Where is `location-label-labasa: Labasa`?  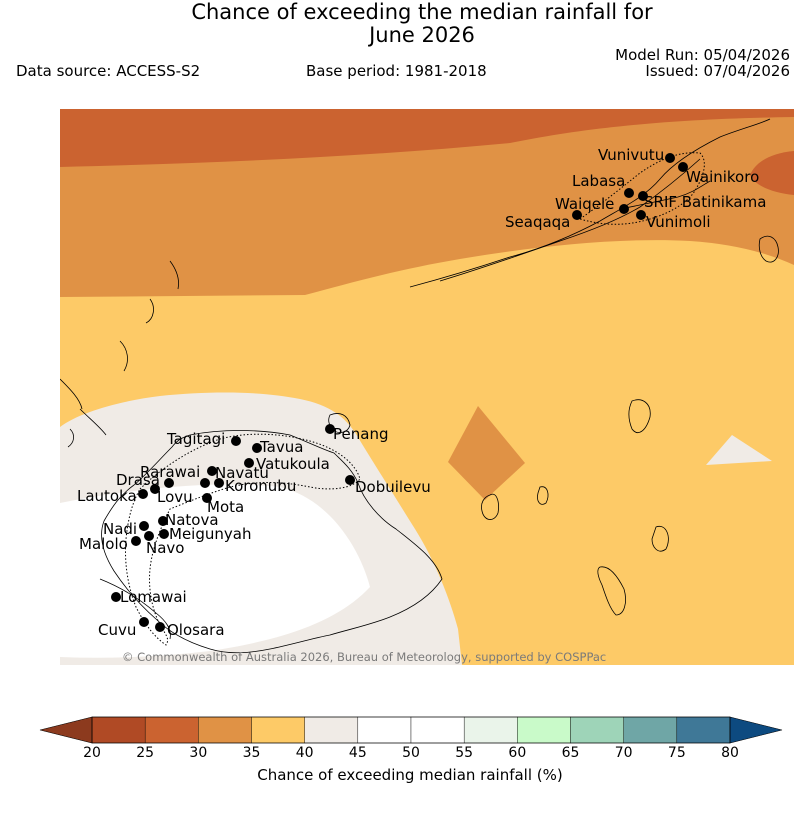 location-label-labasa: Labasa is located at coordinates (599, 181).